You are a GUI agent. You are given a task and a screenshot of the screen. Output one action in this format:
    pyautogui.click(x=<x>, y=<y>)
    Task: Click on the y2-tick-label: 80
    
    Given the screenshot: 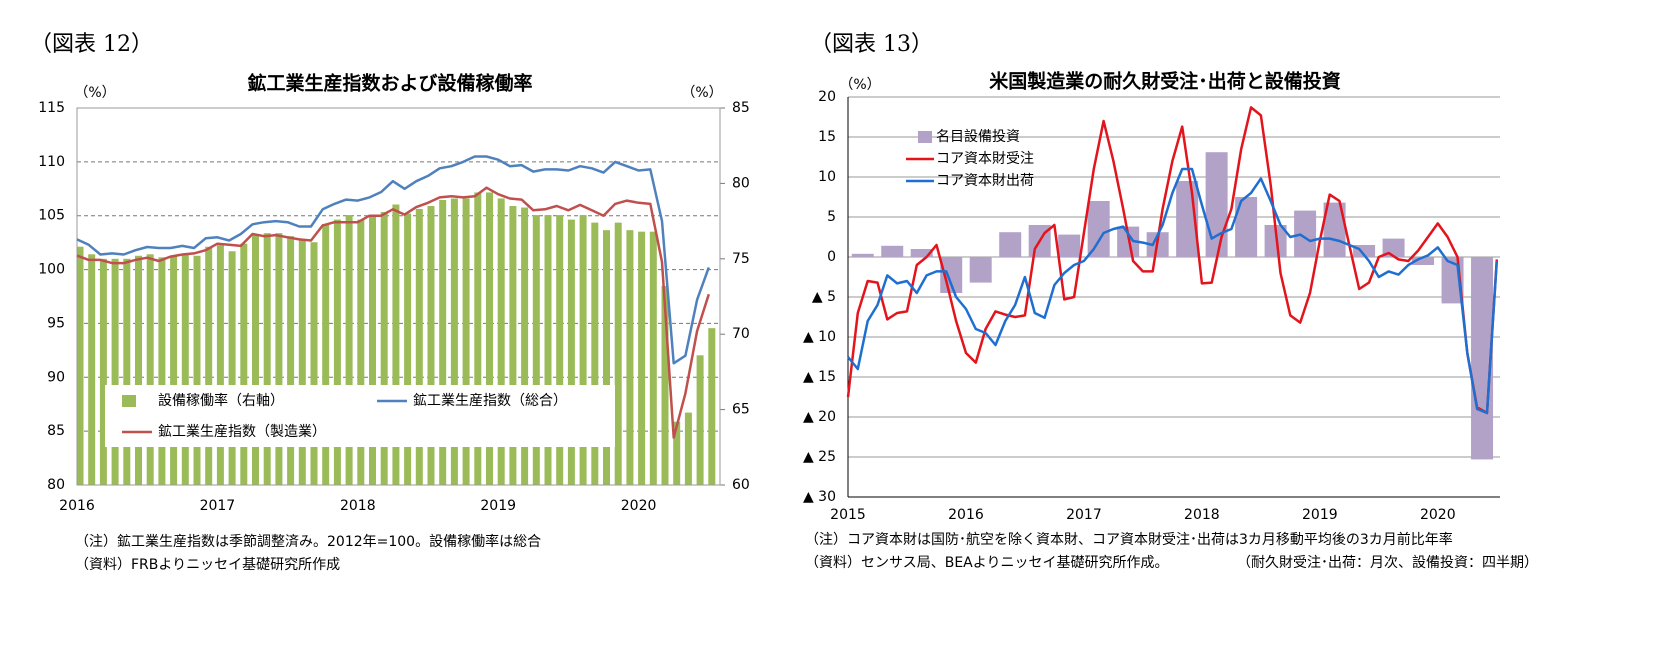 What is the action you would take?
    pyautogui.click(x=741, y=183)
    